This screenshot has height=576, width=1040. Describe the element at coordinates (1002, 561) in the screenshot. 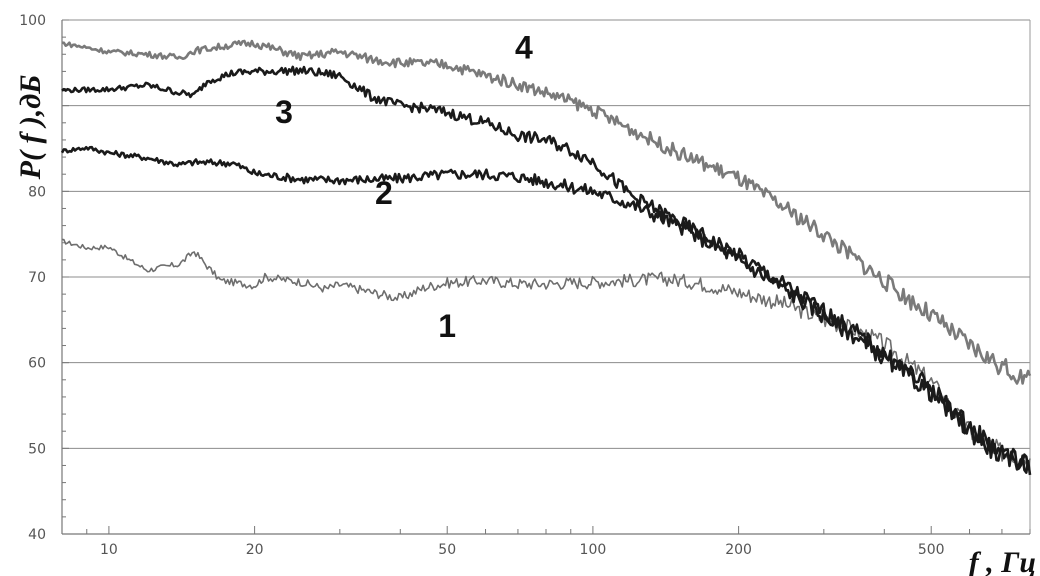

I see `x-axis-title: f , Гц` at that location.